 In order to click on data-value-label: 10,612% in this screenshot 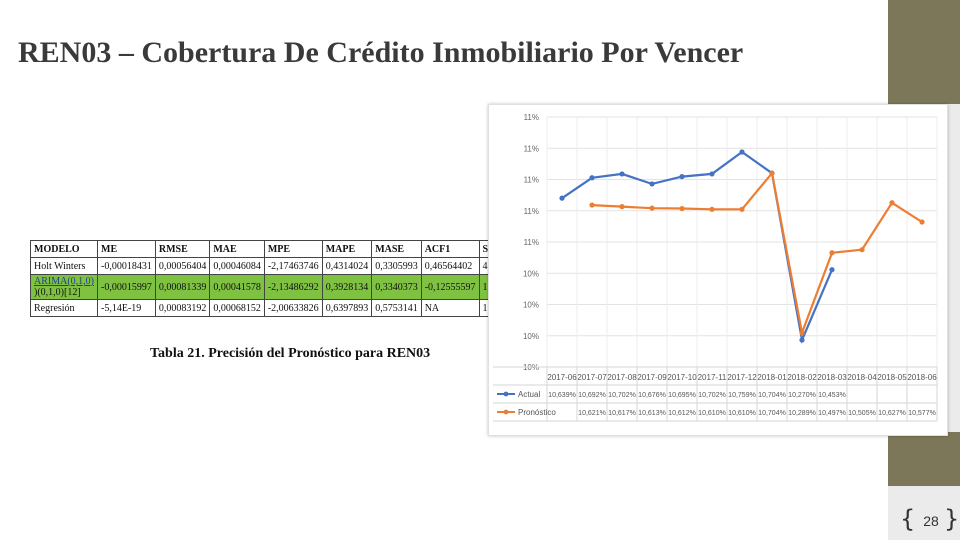, I will do `click(682, 413)`.